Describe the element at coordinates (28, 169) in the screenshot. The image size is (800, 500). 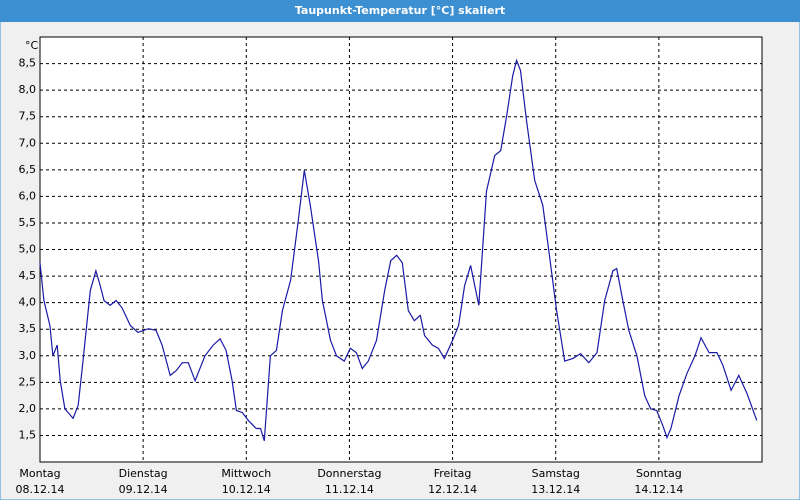
I see `y-tick-label: 6,5` at that location.